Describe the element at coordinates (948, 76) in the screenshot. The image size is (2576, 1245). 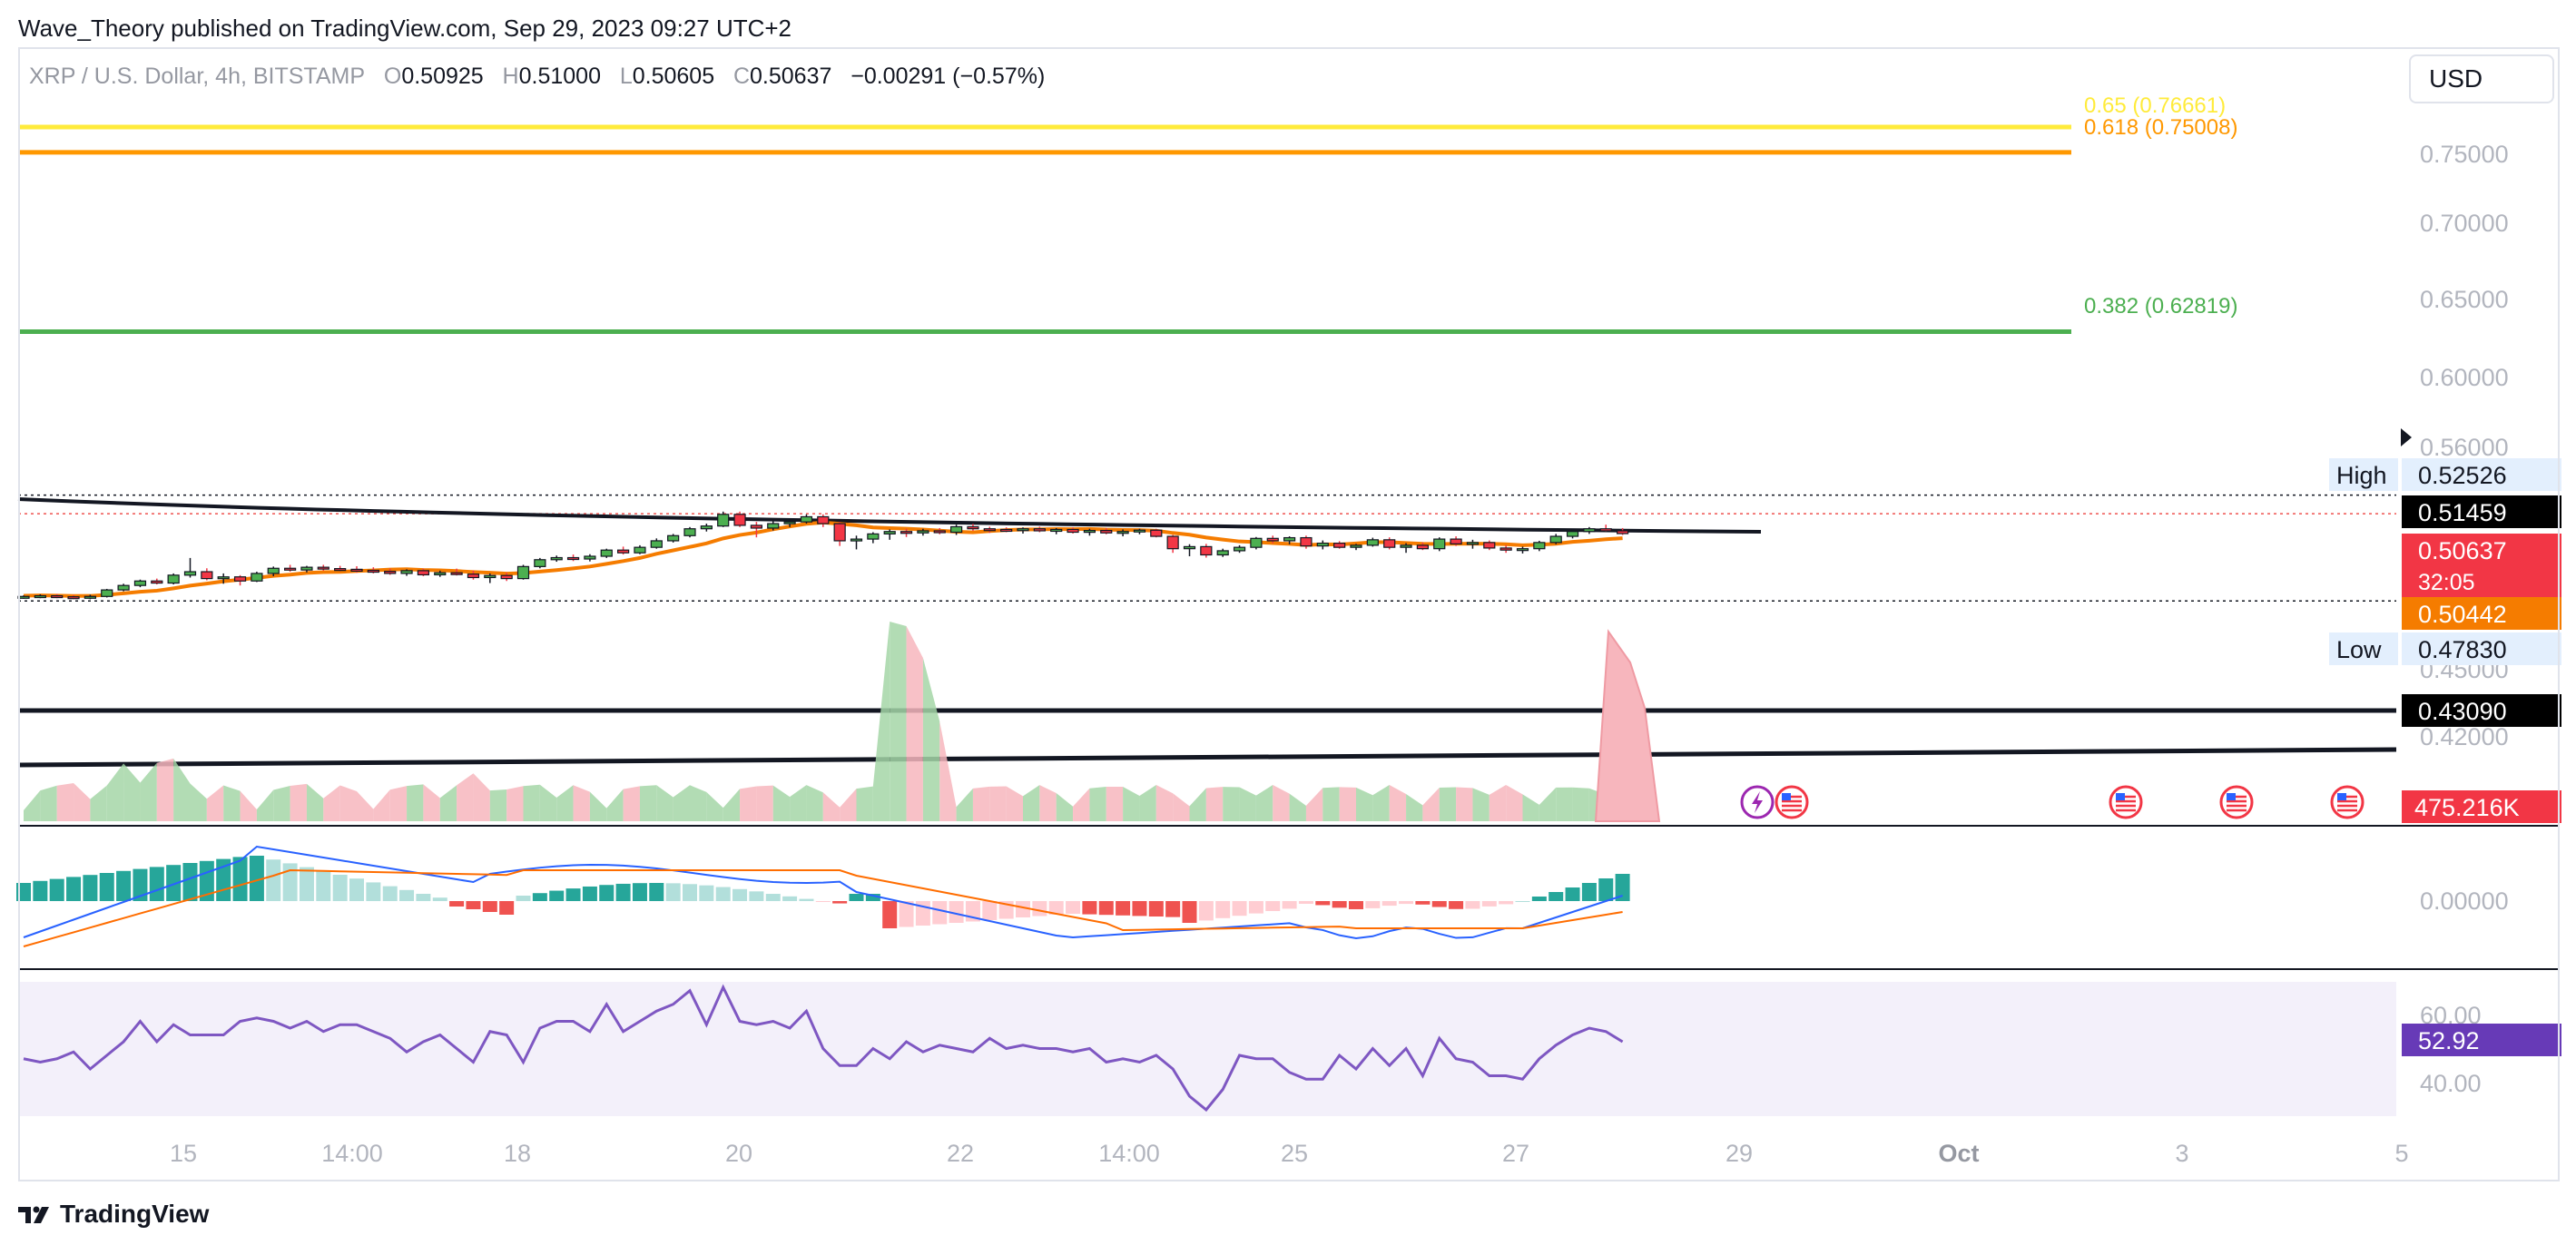
I see `change-value: −0.00291 (−0.57%)` at that location.